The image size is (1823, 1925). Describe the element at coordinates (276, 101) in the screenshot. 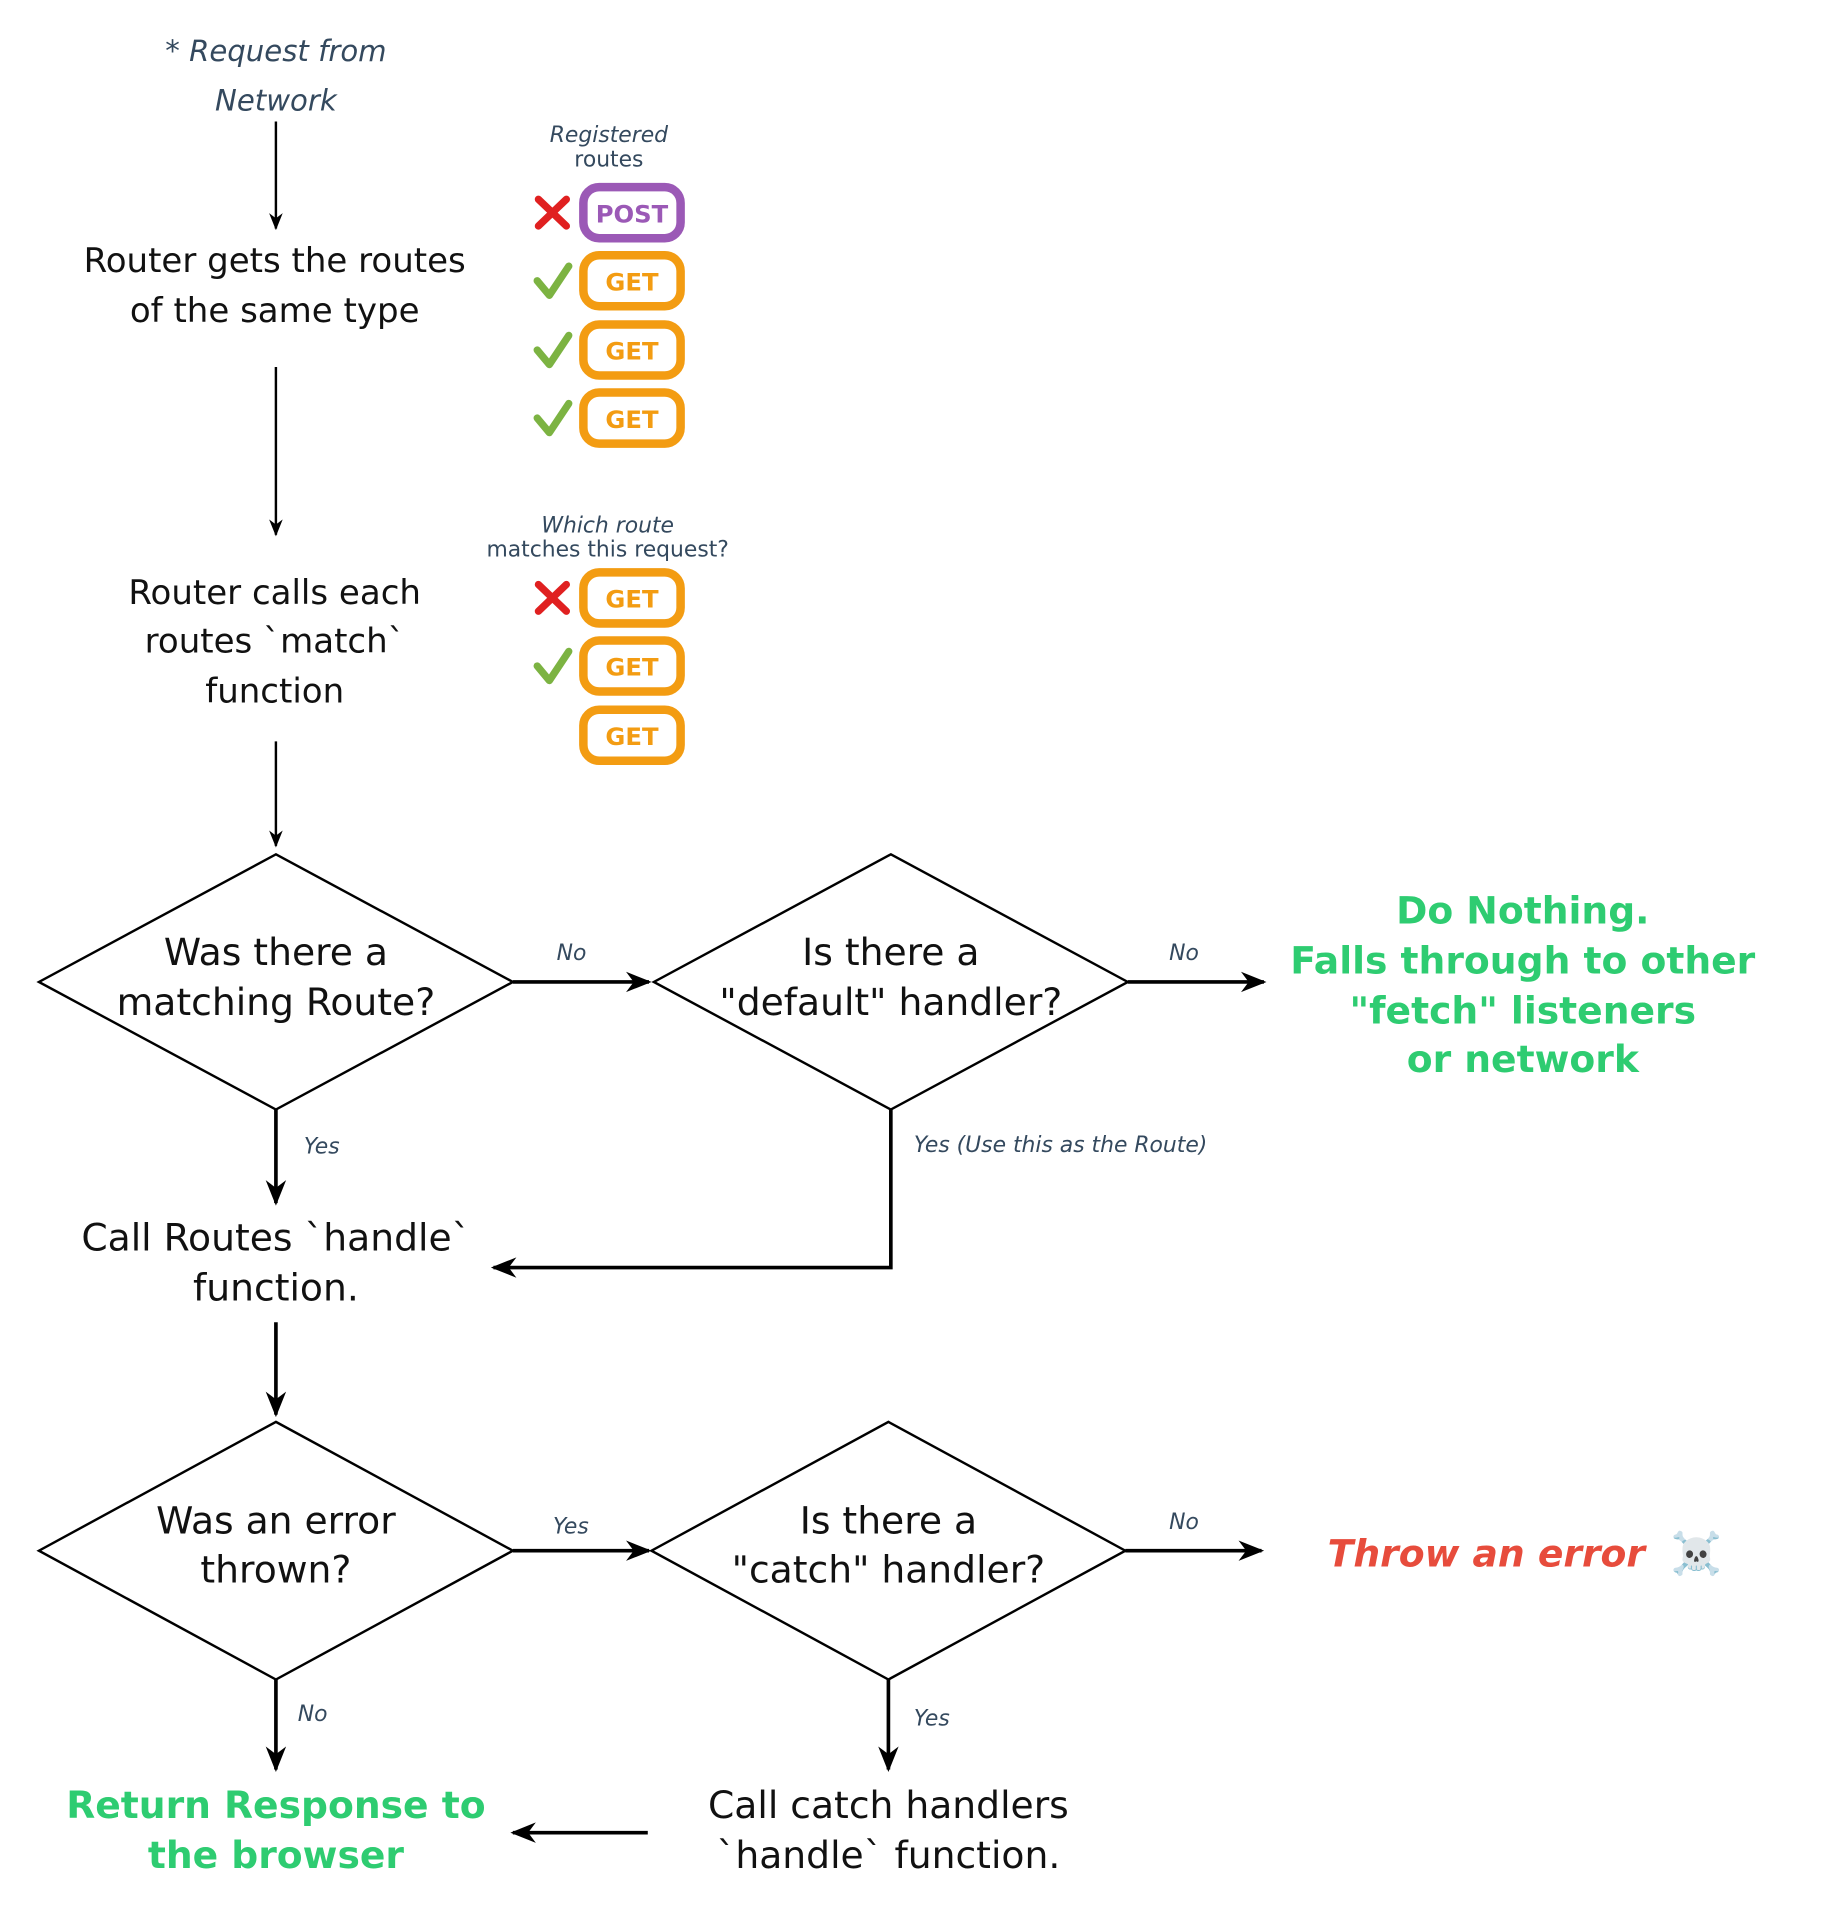

I see `start-text-2: Network` at that location.